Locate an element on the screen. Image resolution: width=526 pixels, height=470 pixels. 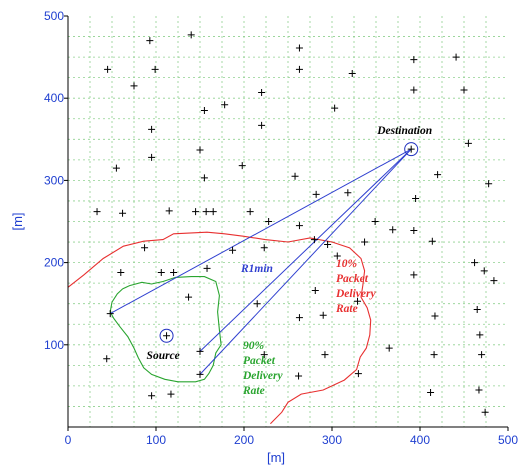
destination-marker is located at coordinates (411, 149).